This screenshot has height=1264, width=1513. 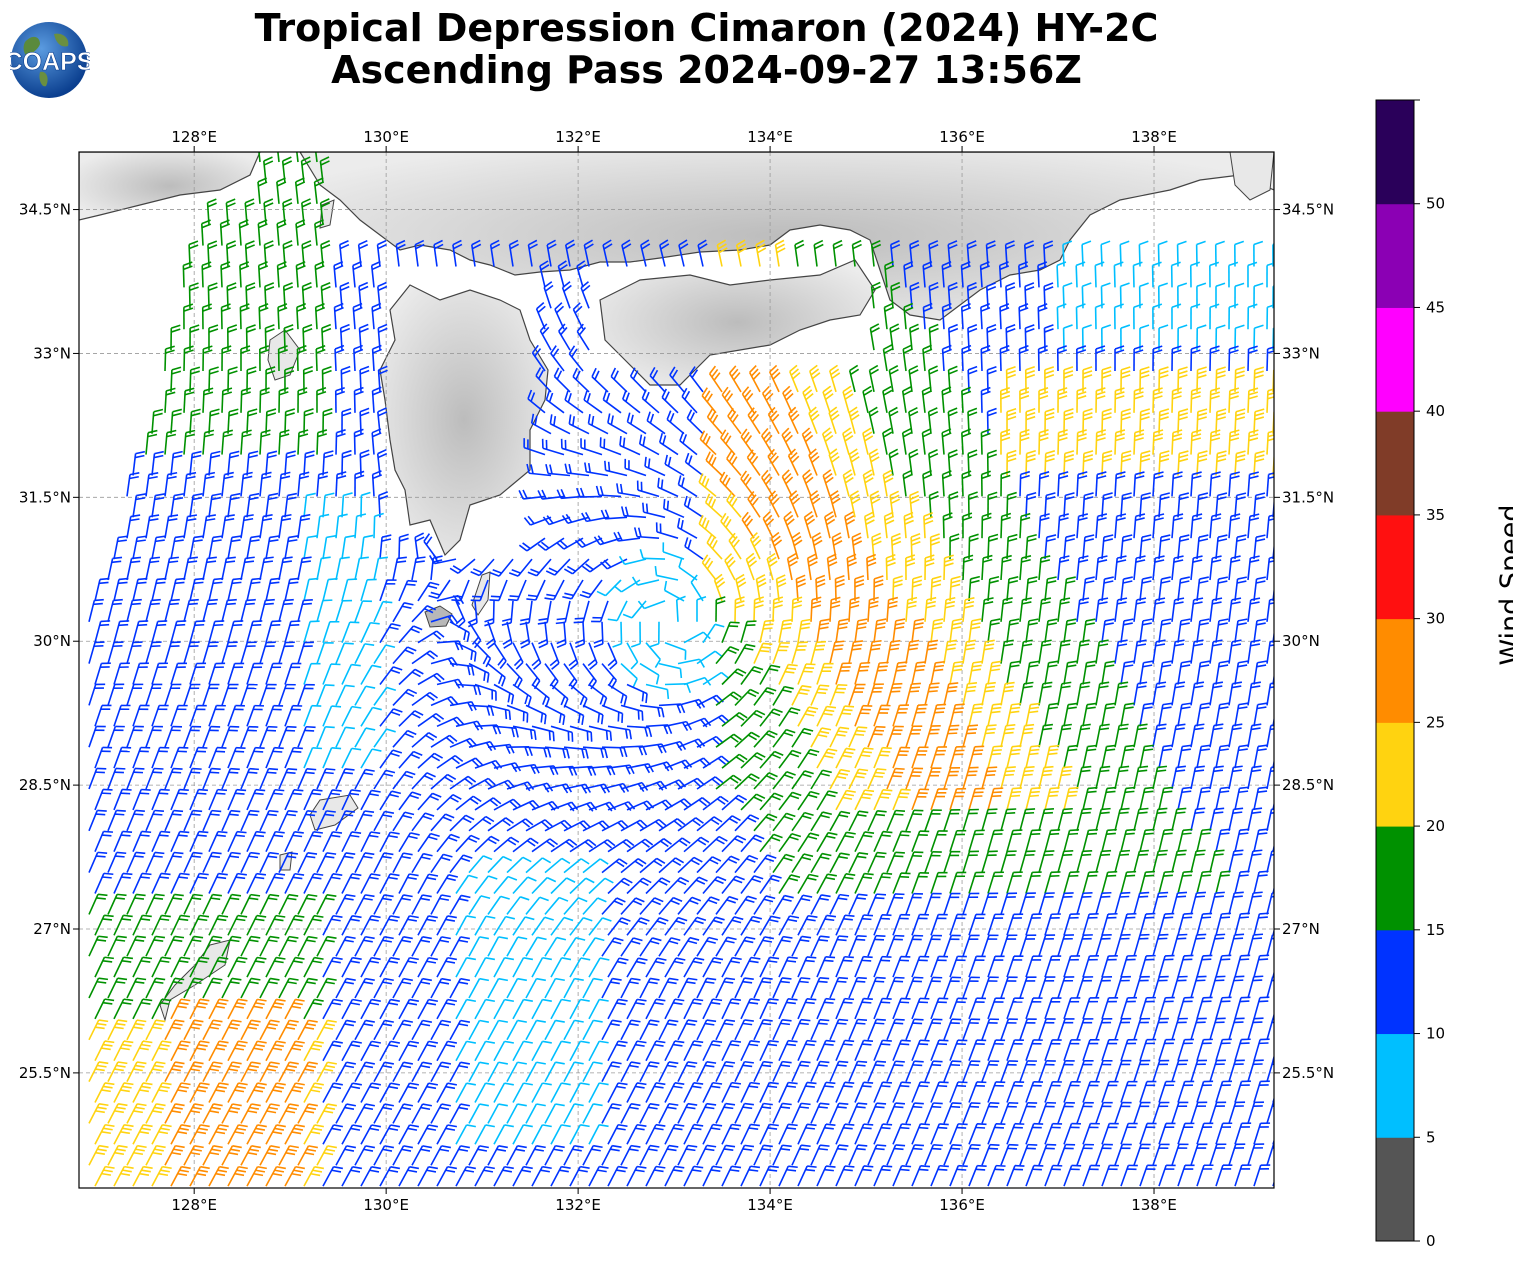 I want to click on lat-label-right: 30°N, so click(x=1301, y=641).